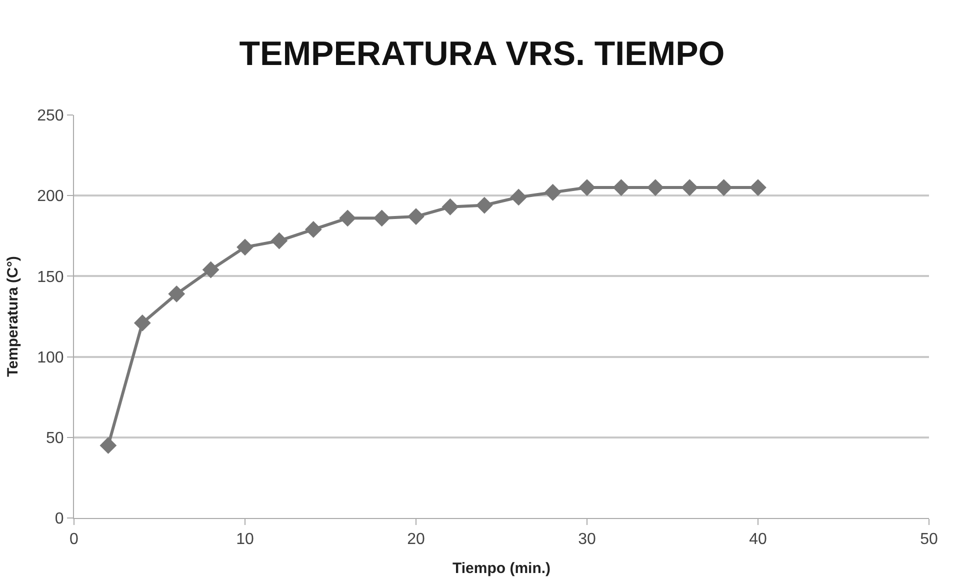 This screenshot has width=964, height=586. I want to click on x-tick-label: 50, so click(929, 539).